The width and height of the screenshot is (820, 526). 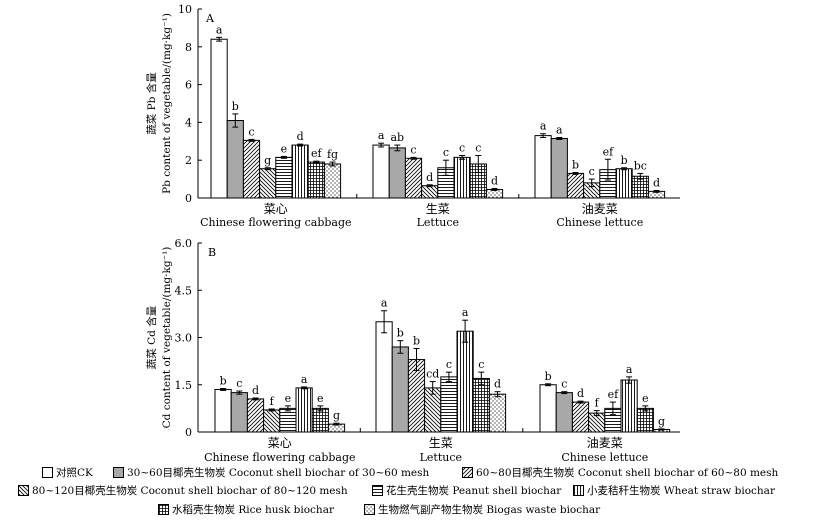 What do you see at coordinates (185, 9) in the screenshot?
I see `y-tick-label: 10` at bounding box center [185, 9].